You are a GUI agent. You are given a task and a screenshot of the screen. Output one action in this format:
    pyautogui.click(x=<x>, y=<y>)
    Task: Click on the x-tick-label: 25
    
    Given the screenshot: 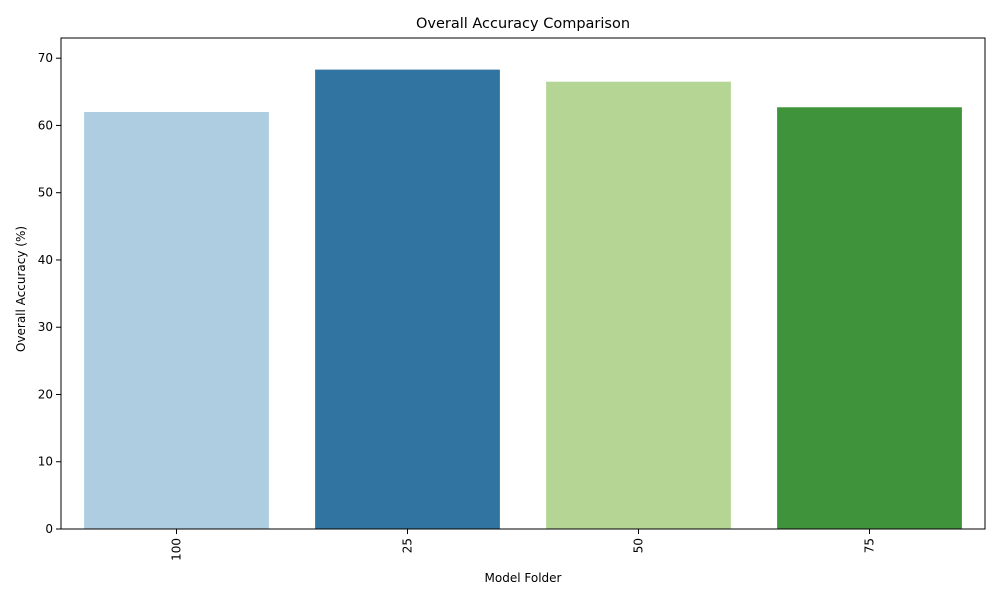 What is the action you would take?
    pyautogui.click(x=408, y=545)
    